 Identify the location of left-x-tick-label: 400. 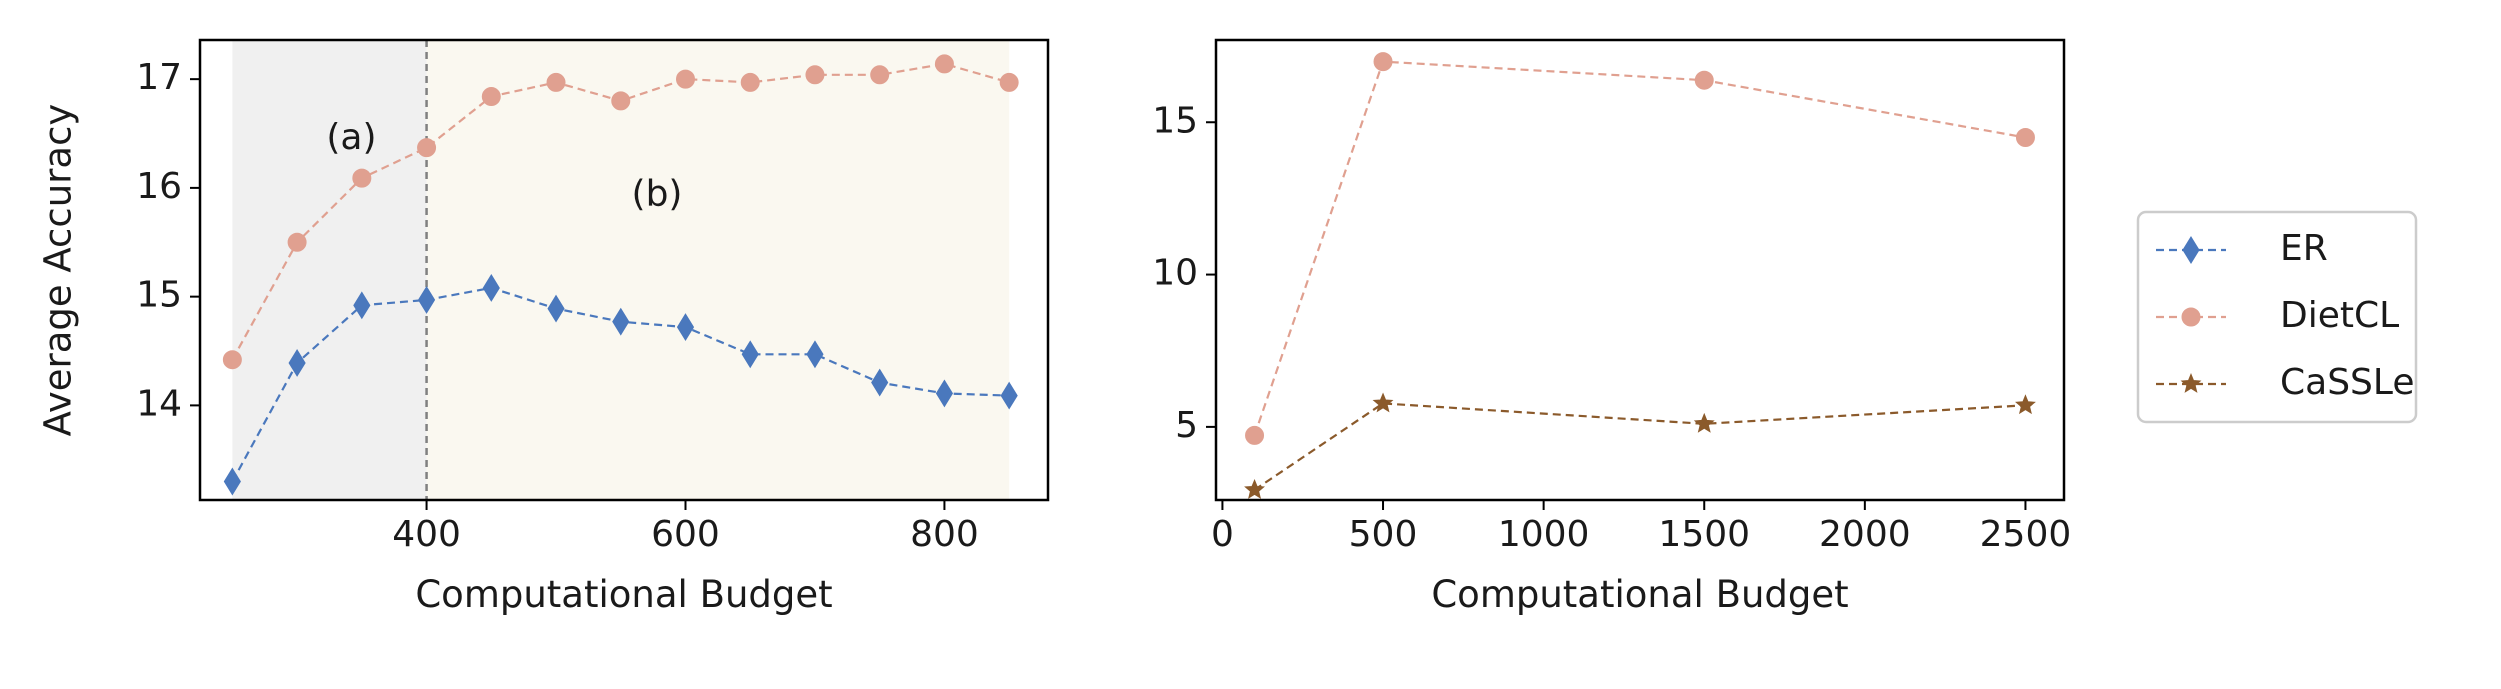
(426, 534).